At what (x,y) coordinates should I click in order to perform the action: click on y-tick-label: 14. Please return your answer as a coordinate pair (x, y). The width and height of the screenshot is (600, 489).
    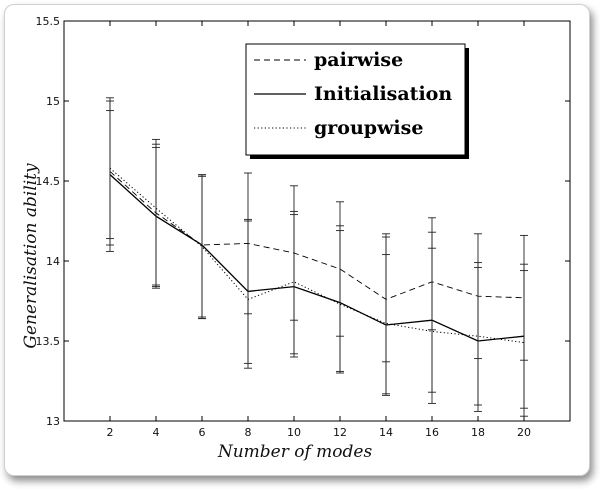
    Looking at the image, I should click on (53, 261).